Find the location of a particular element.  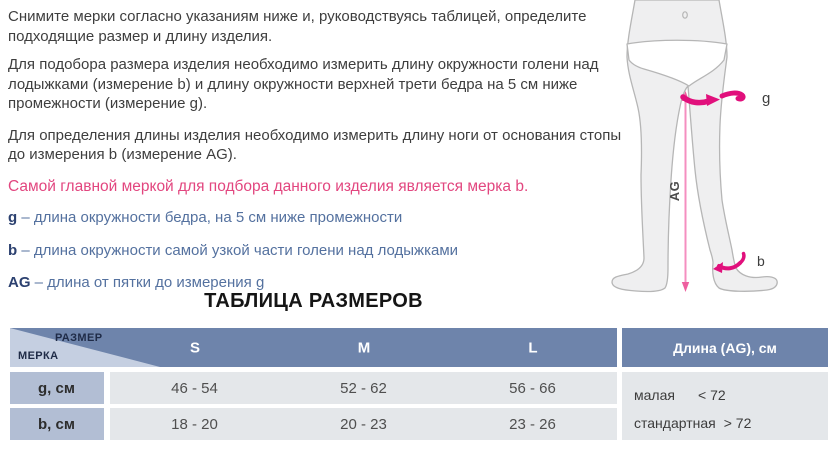

table-row-g: g, см 46 - 54 52 - 62 56 - 66 is located at coordinates (313, 388).